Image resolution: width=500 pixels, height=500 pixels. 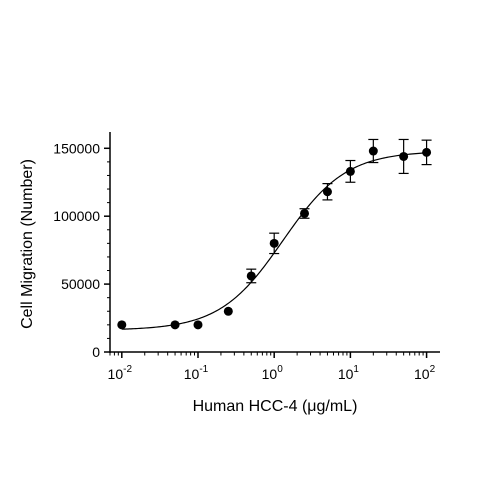 I want to click on y-axis-title: Cell Migration (Number), so click(x=27, y=244).